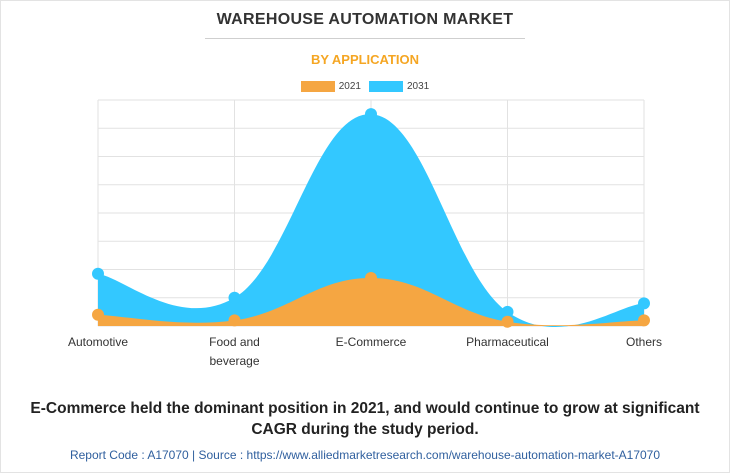 The image size is (730, 473). Describe the element at coordinates (371, 342) in the screenshot. I see `x-tick-label: E-Commerce` at that location.